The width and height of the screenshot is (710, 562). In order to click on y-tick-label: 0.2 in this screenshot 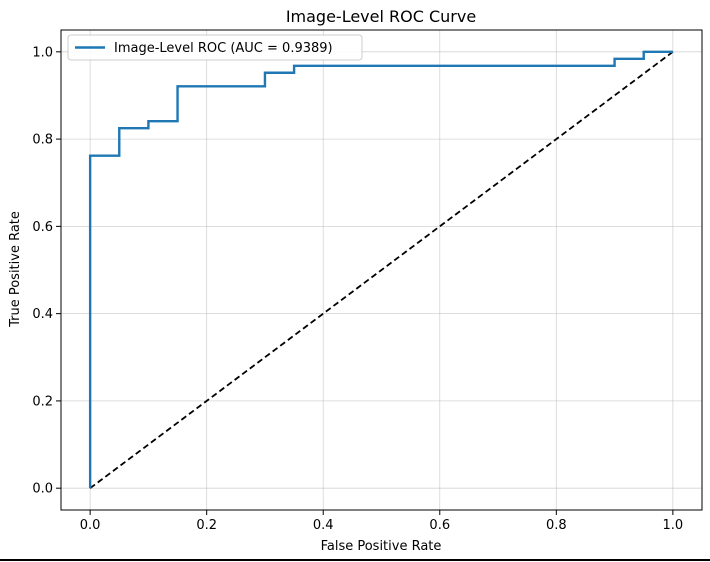, I will do `click(42, 401)`.